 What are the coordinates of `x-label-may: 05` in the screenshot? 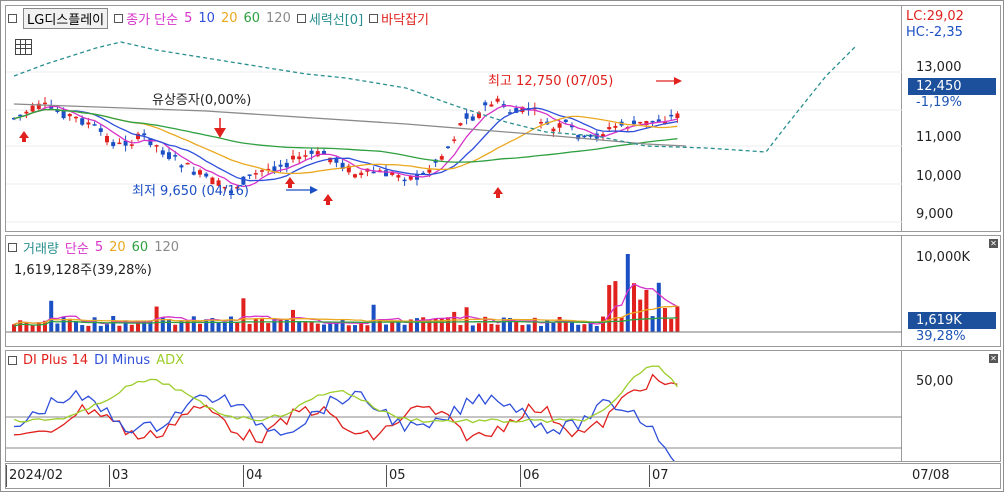 It's located at (396, 476).